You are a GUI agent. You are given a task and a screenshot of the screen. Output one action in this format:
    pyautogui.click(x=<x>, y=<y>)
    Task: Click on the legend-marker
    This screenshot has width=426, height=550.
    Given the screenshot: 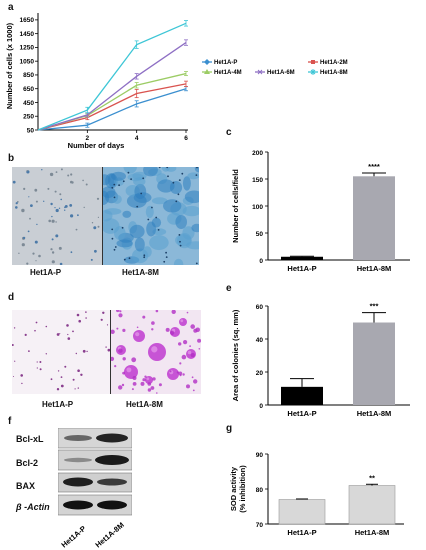 What is the action you would take?
    pyautogui.click(x=207, y=71)
    